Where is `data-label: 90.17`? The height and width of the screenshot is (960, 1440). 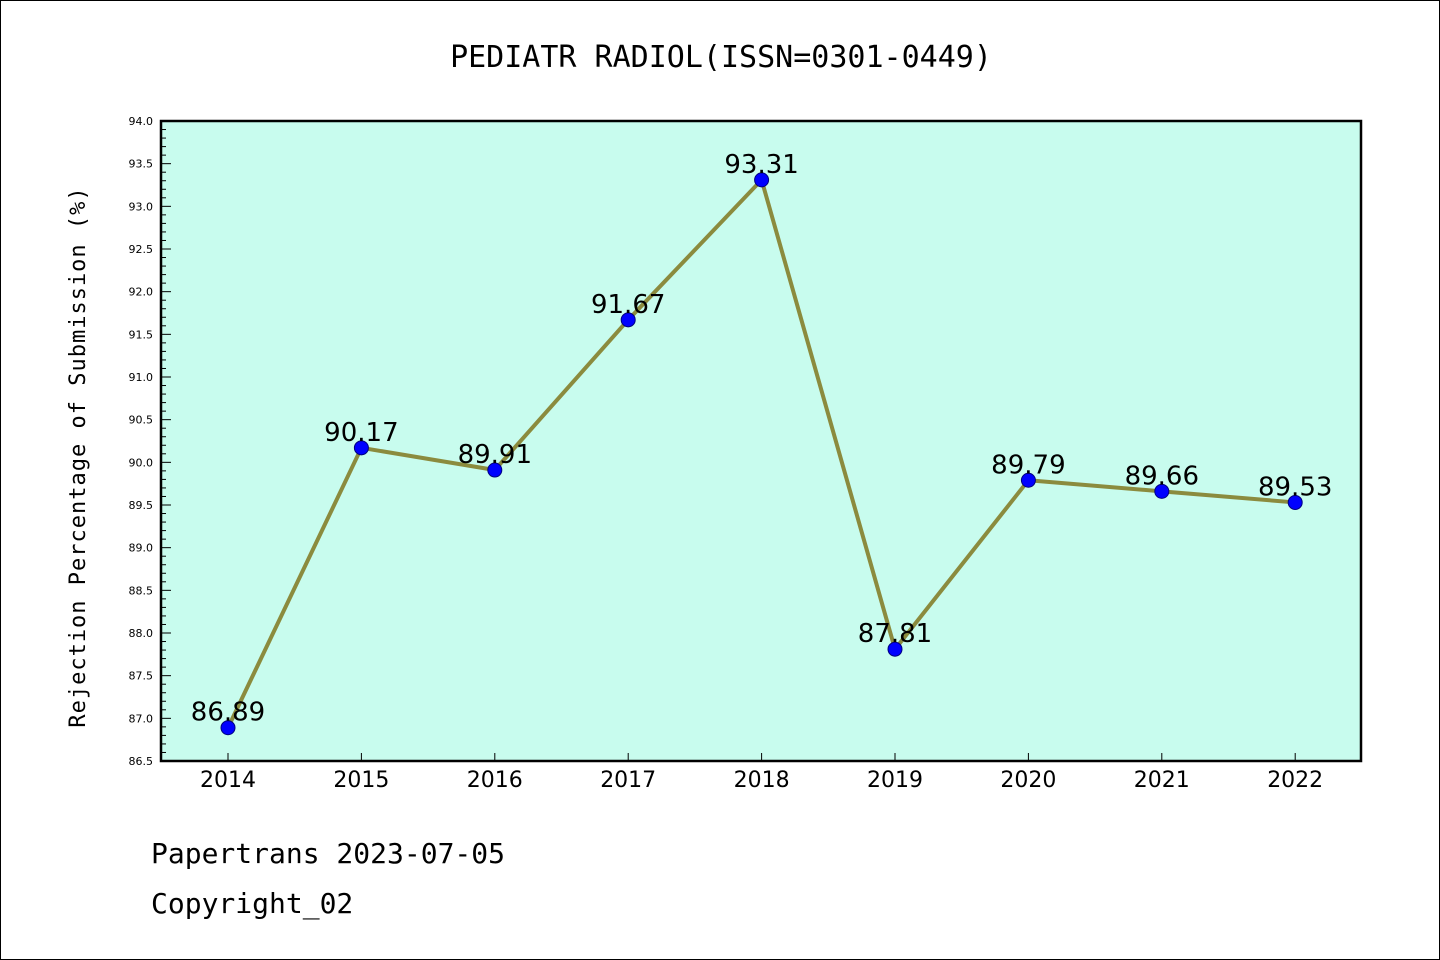 data-label: 90.17 is located at coordinates (361, 433).